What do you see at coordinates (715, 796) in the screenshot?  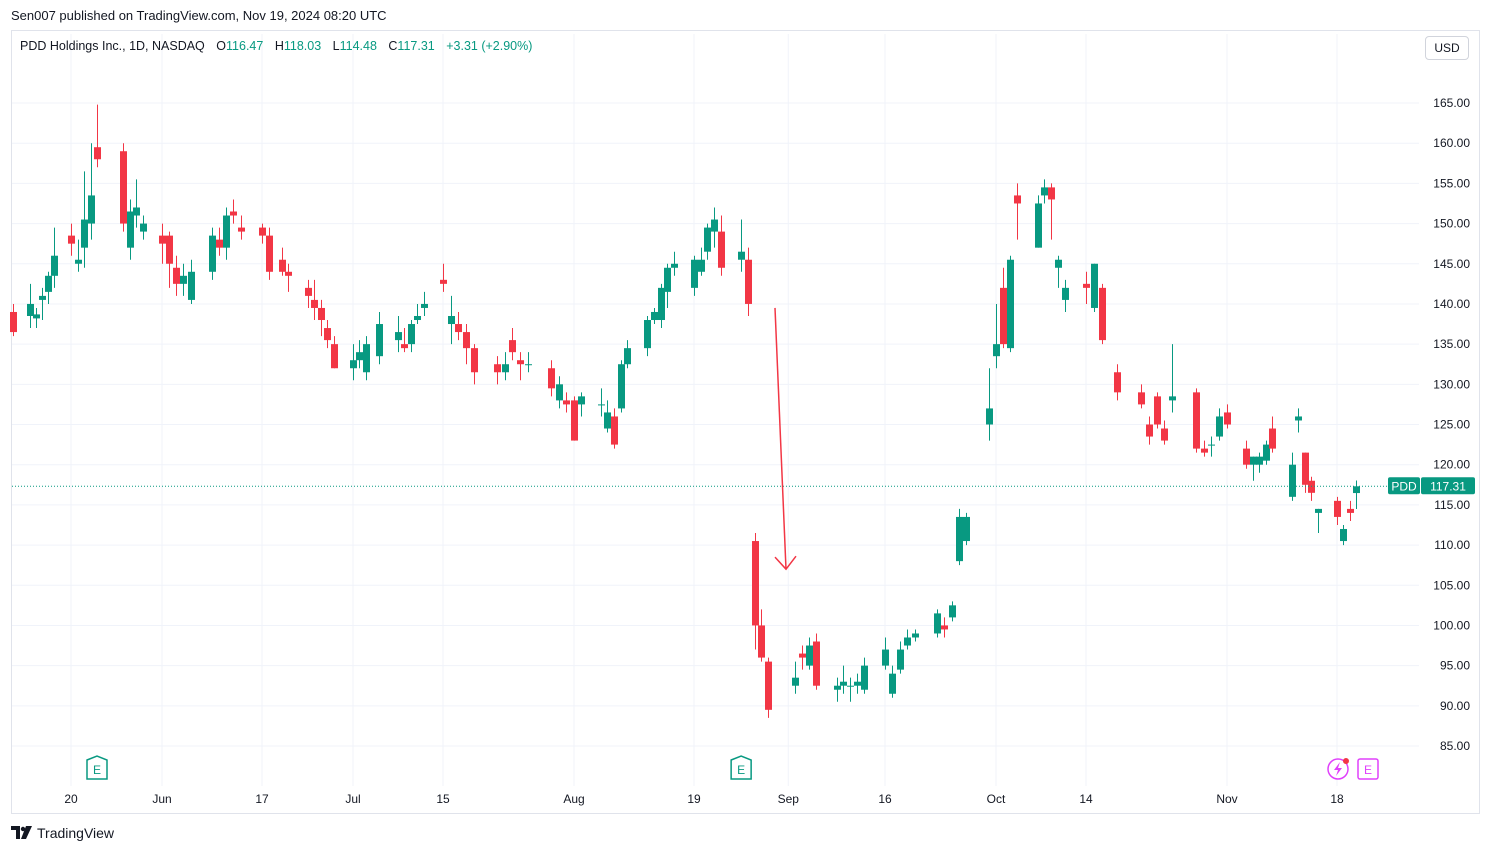 I see `time-axis: 20 Jun 17 Jul 15 Aug 19 Sep 16 Oct 14 Nov 18` at bounding box center [715, 796].